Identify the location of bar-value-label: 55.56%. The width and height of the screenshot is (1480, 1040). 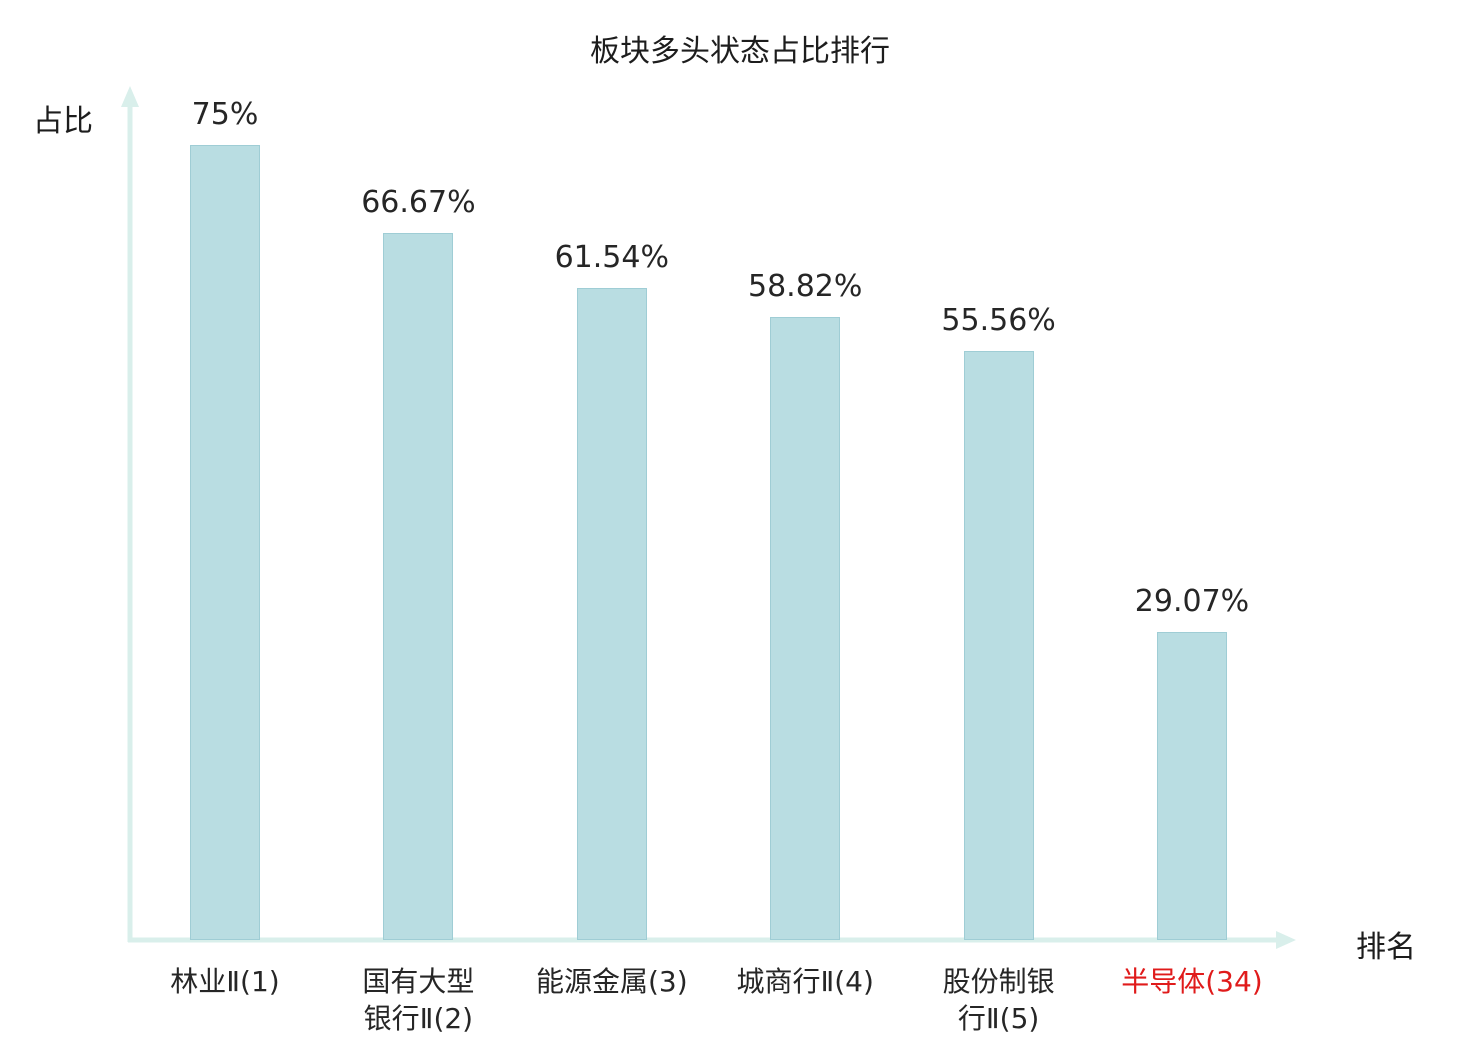
(998, 320).